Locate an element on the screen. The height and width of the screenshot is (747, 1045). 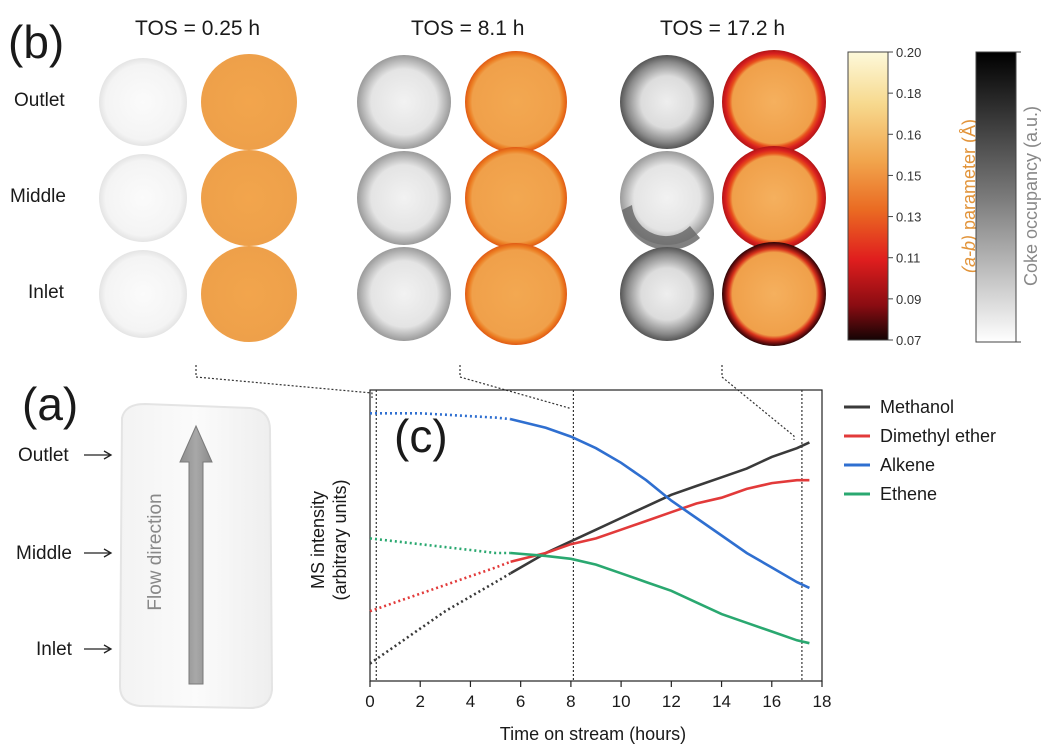
row-label-inlet: Inlet is located at coordinates (46, 292).